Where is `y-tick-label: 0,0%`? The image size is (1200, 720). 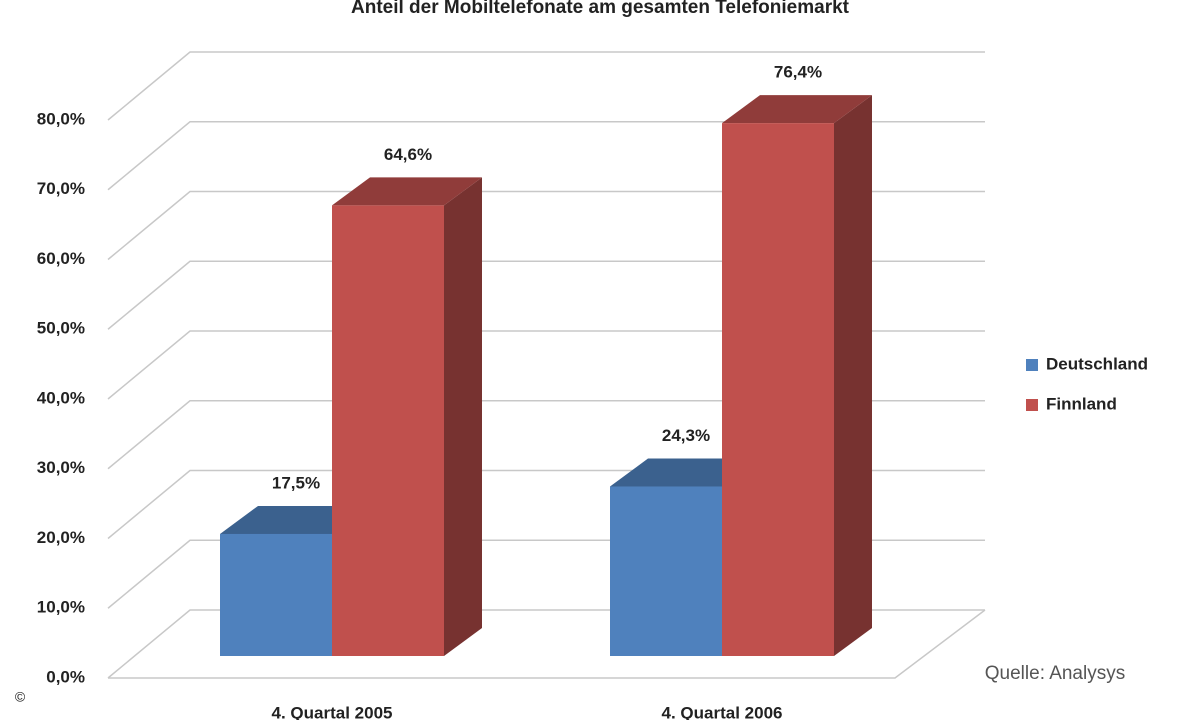 y-tick-label: 0,0% is located at coordinates (65, 676).